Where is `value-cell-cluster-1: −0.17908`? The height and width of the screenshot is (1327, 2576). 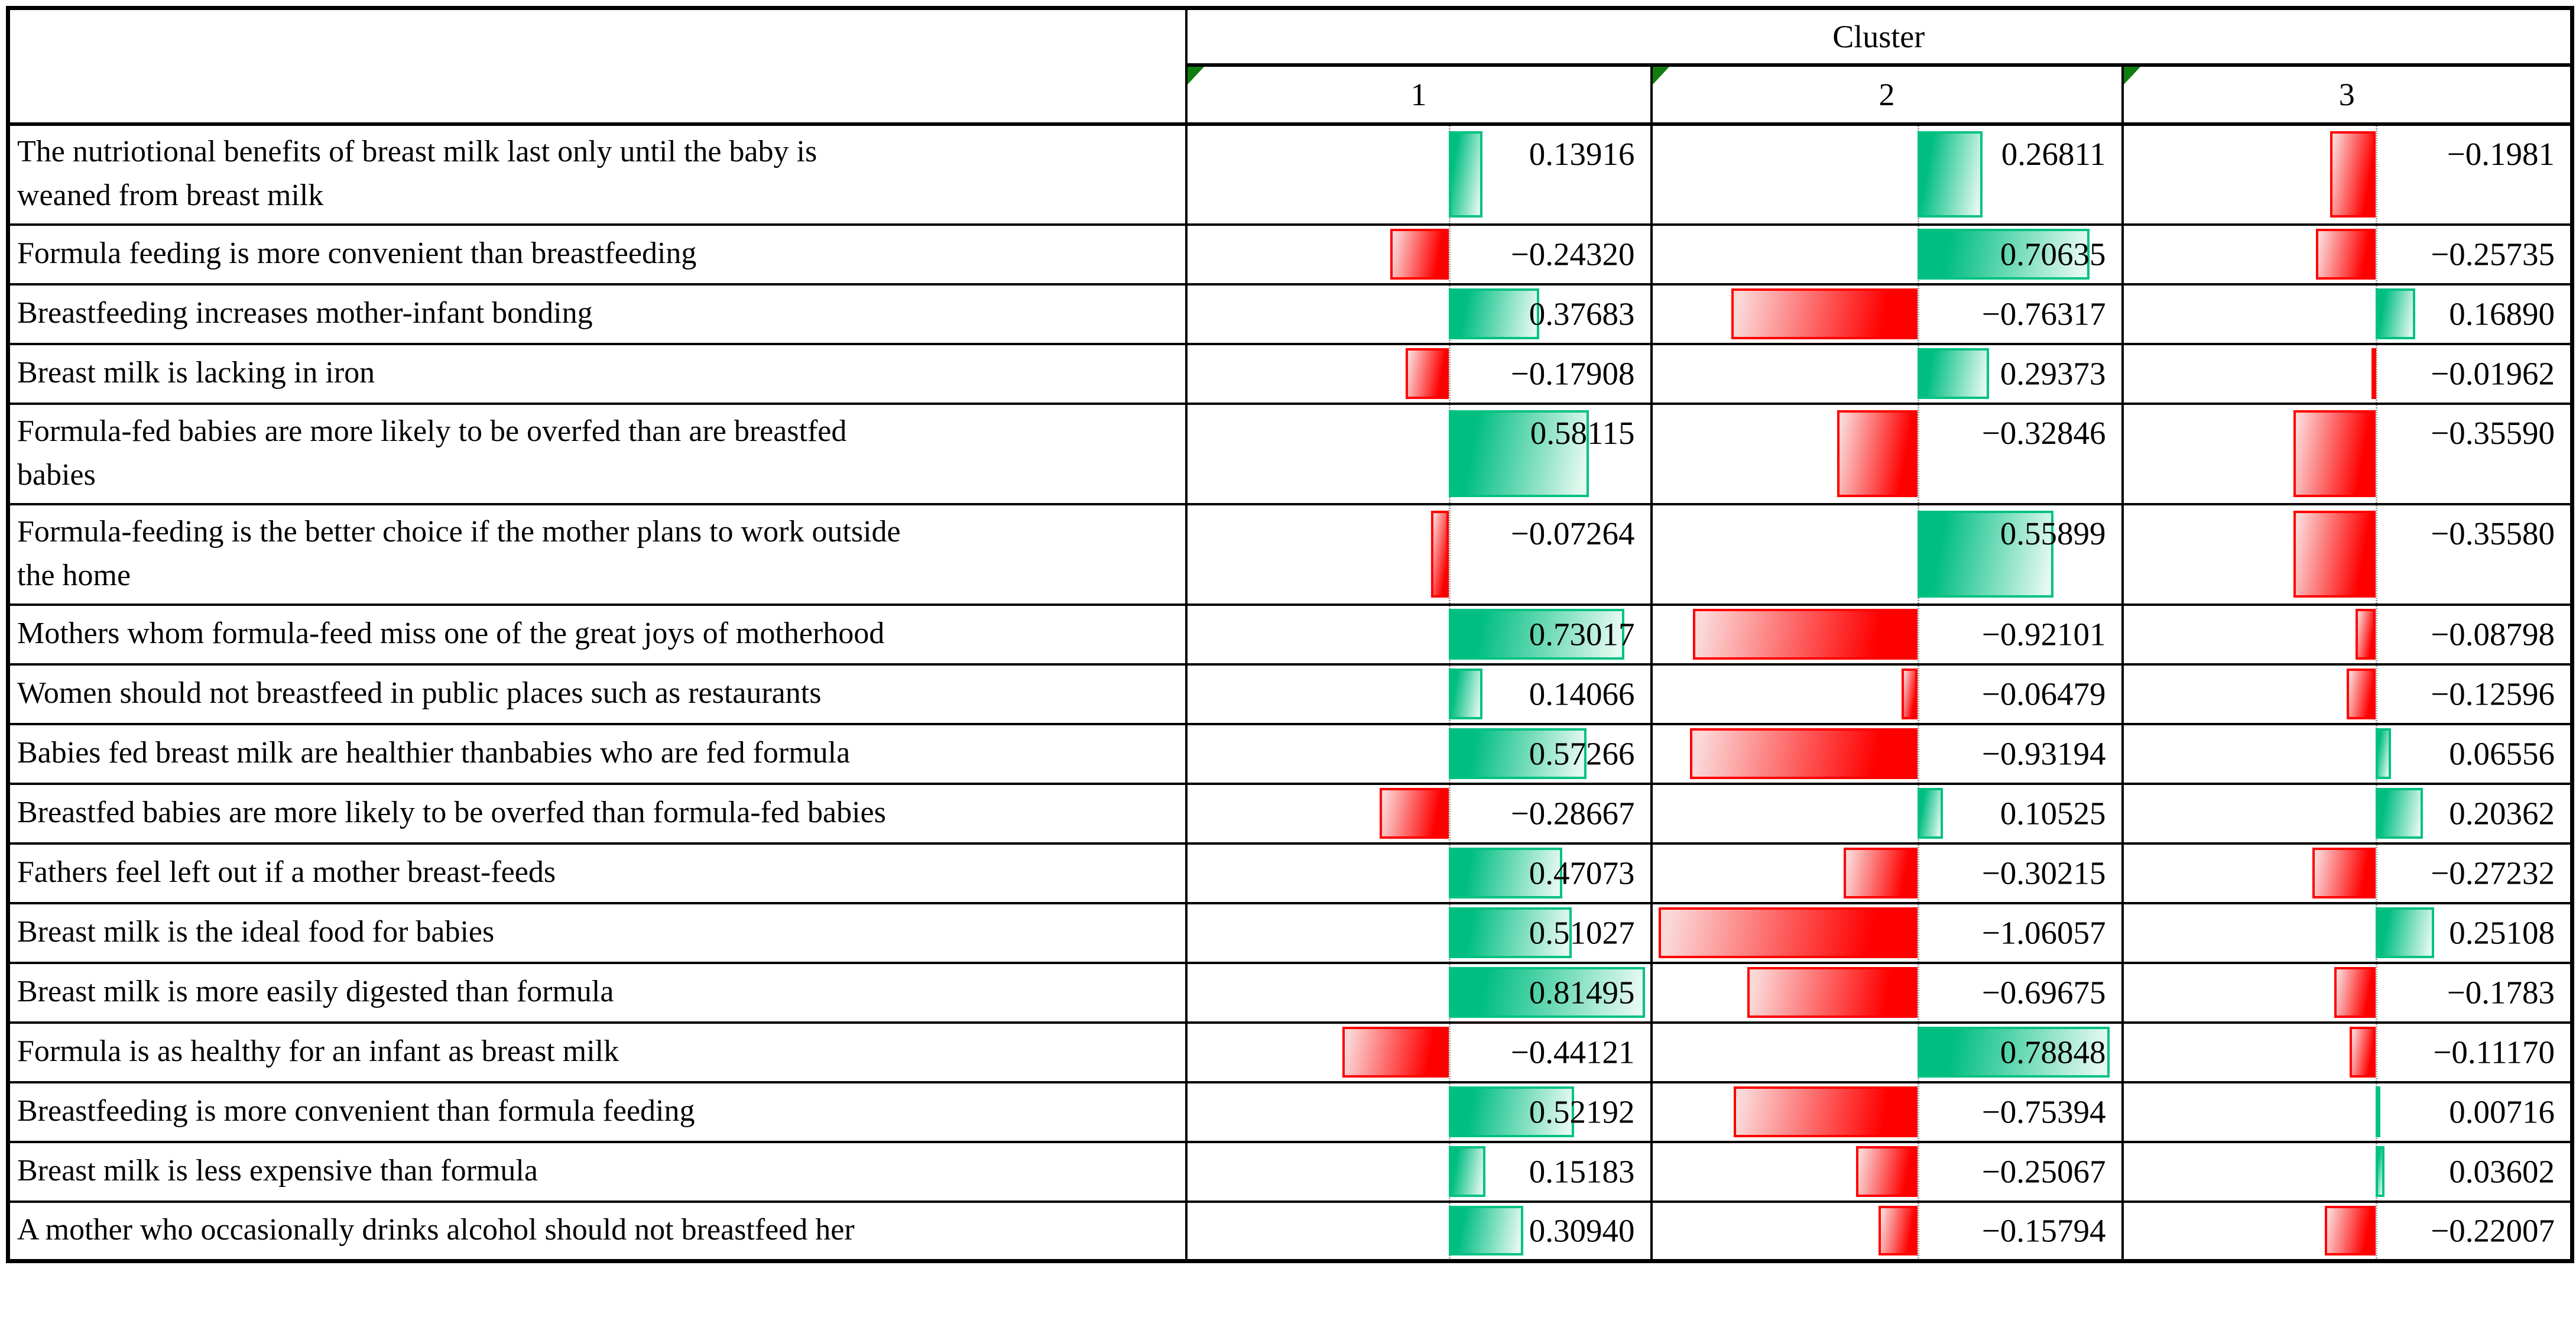 value-cell-cluster-1: −0.17908 is located at coordinates (1419, 373).